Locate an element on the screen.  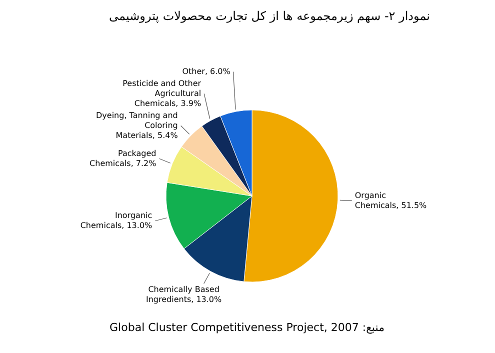
slice-label: Pesticide and Other Agricultural Chemicals, 3.9% is located at coordinates (162, 93).